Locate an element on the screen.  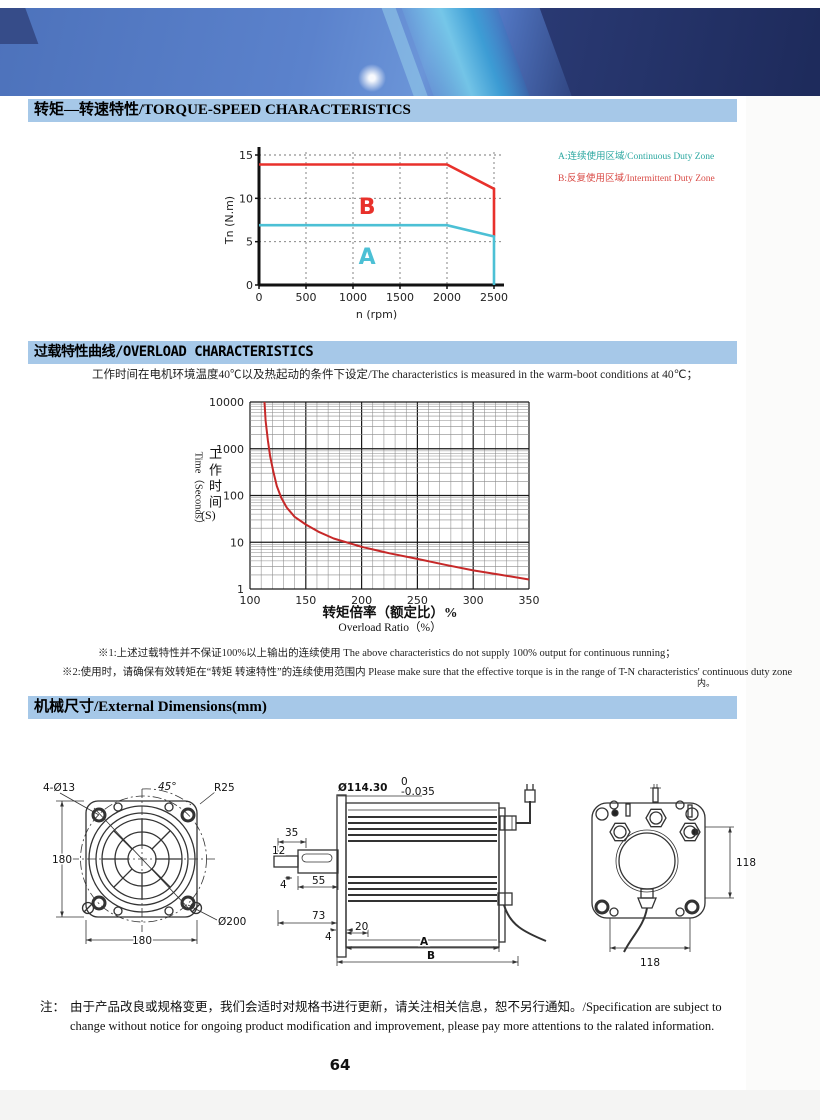
rear-view-drawing: 118 118 is located at coordinates (674, 877).